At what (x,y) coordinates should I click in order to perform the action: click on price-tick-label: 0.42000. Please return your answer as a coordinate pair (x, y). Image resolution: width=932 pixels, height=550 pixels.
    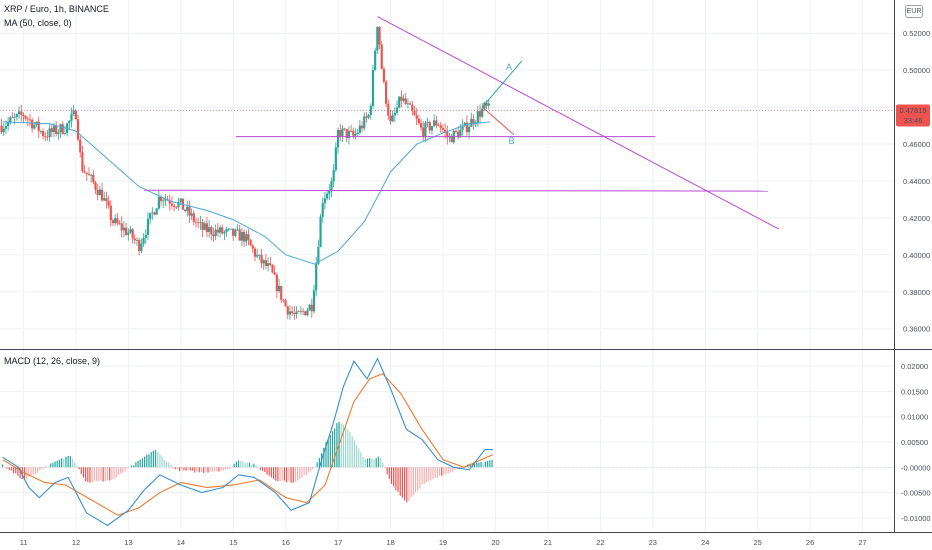
    Looking at the image, I should click on (916, 218).